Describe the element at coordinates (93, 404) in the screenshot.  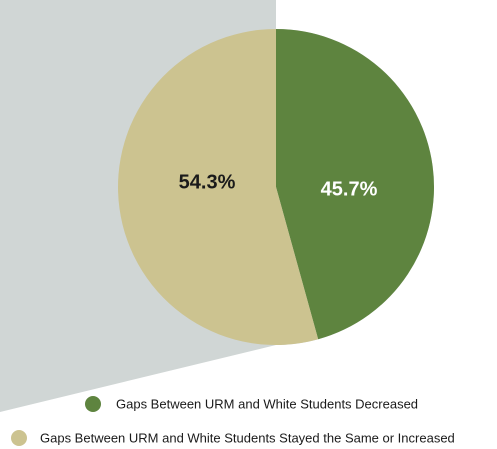
I see `legend-marker-decreased` at that location.